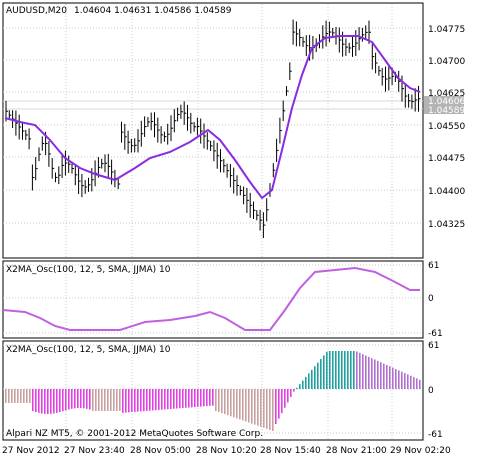 This screenshot has width=477, height=460. What do you see at coordinates (433, 266) in the screenshot?
I see `indicator1-tick: 61` at bounding box center [433, 266].